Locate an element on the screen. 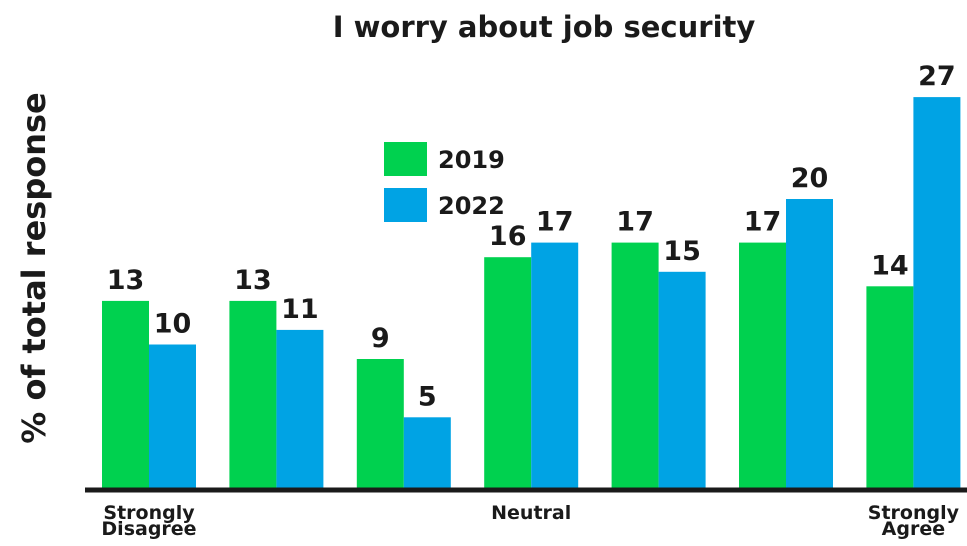 The height and width of the screenshot is (546, 967). x-tick-label: Strongly Agree is located at coordinates (914, 521).